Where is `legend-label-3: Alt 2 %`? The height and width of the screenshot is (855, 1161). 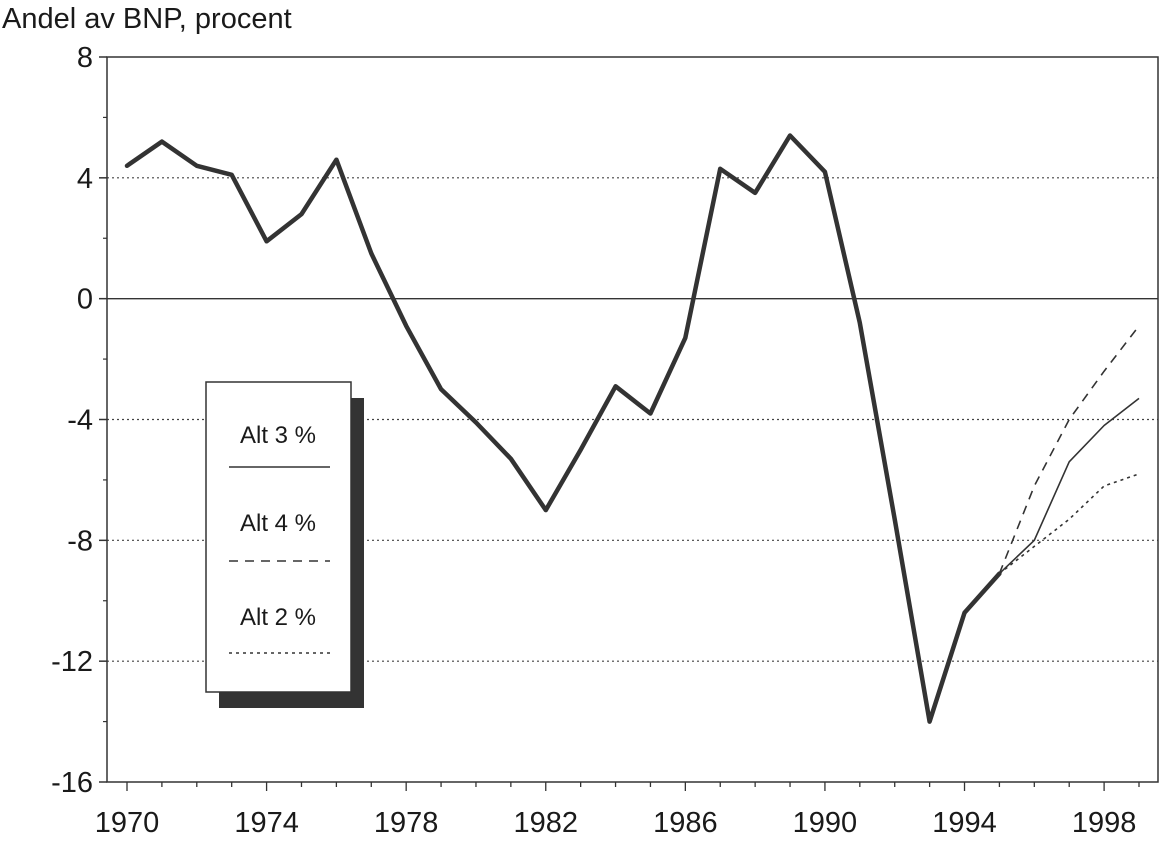 legend-label-3: Alt 2 % is located at coordinates (278, 617).